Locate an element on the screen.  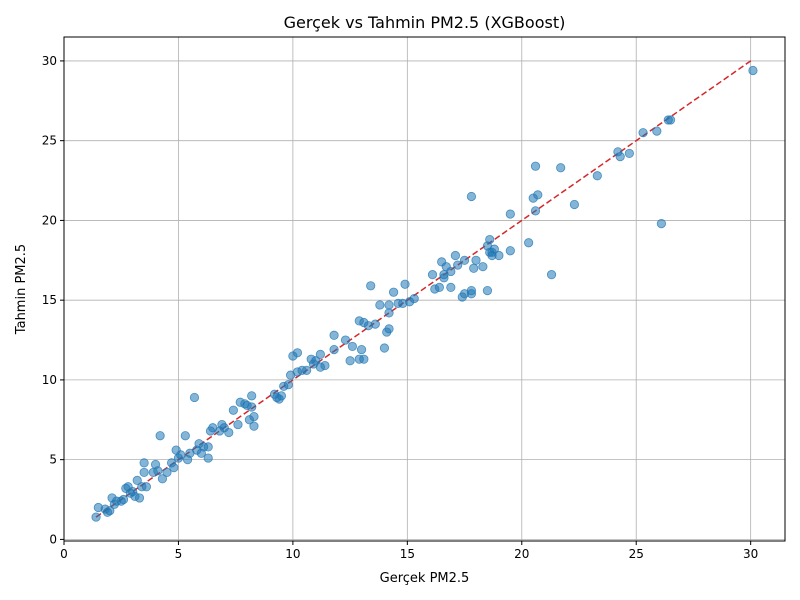
x-tick-label: 15 is located at coordinates (407, 554).